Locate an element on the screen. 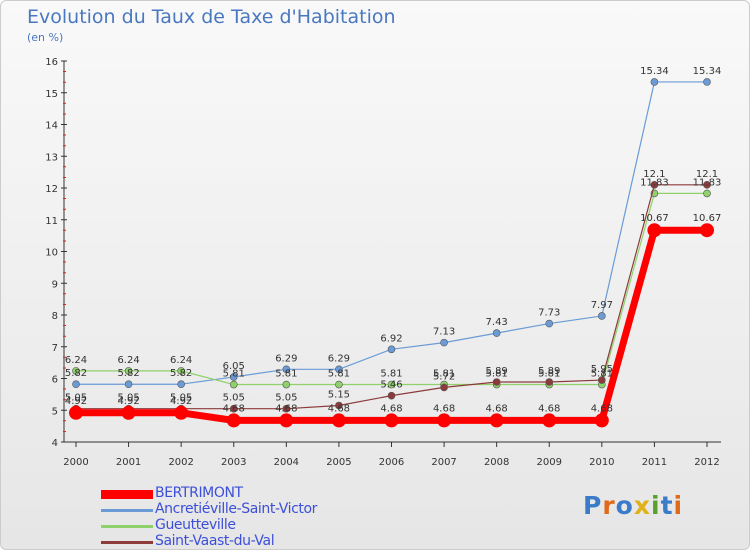 The width and height of the screenshot is (750, 550). y-tick-label: 6 is located at coordinates (55, 380).